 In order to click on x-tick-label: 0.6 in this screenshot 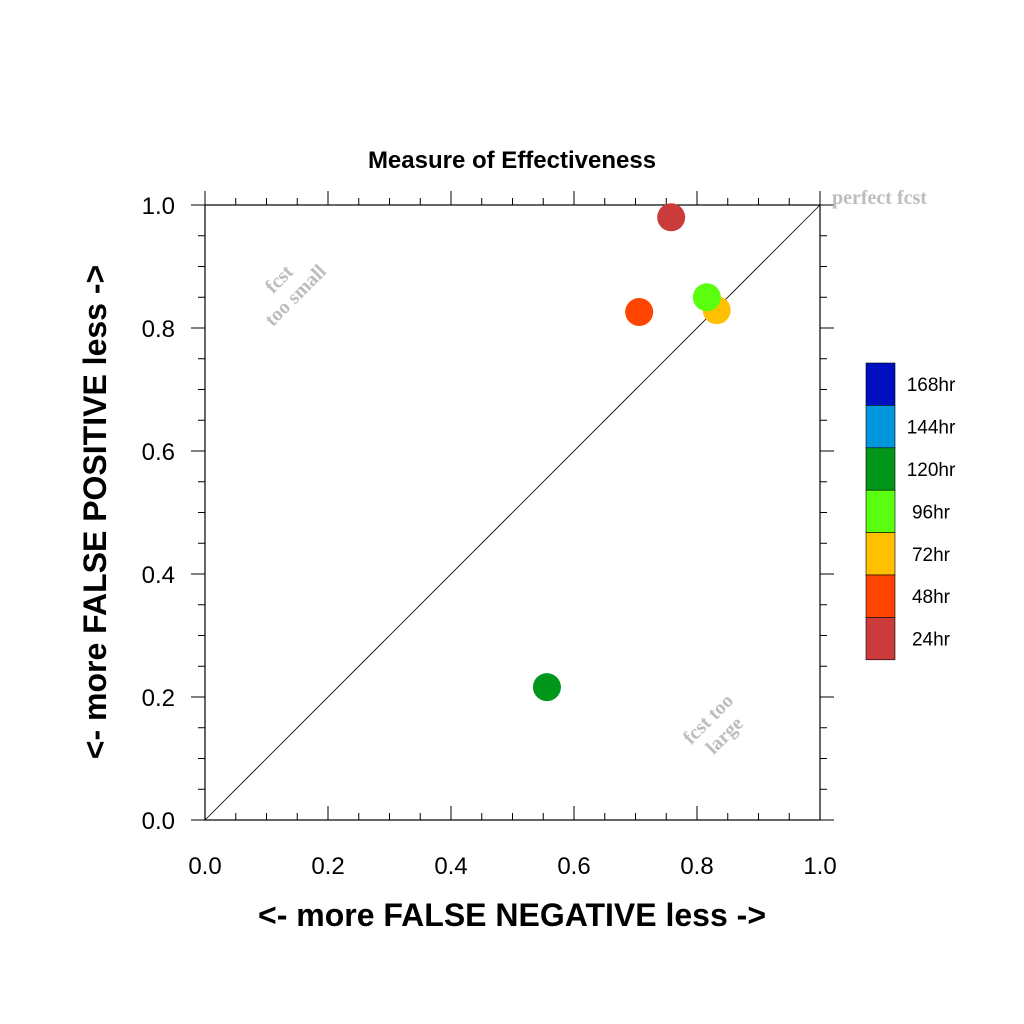, I will do `click(573, 866)`.